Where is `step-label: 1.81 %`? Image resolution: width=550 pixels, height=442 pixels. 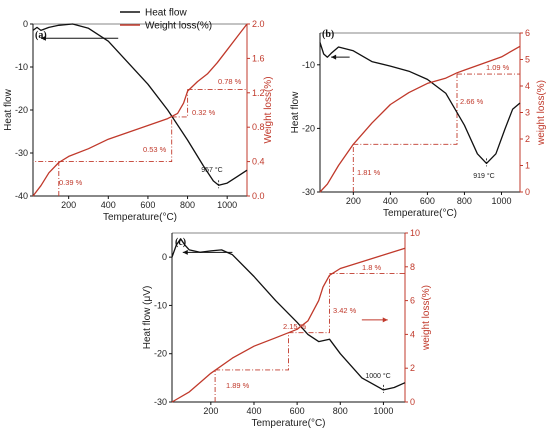 step-label: 1.81 % is located at coordinates (369, 172).